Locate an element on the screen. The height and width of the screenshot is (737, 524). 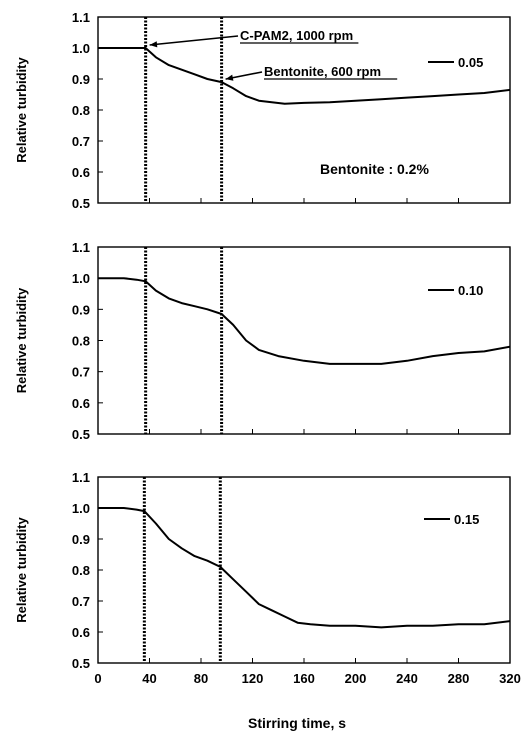
x-tick-label: 160 is located at coordinates (304, 678).